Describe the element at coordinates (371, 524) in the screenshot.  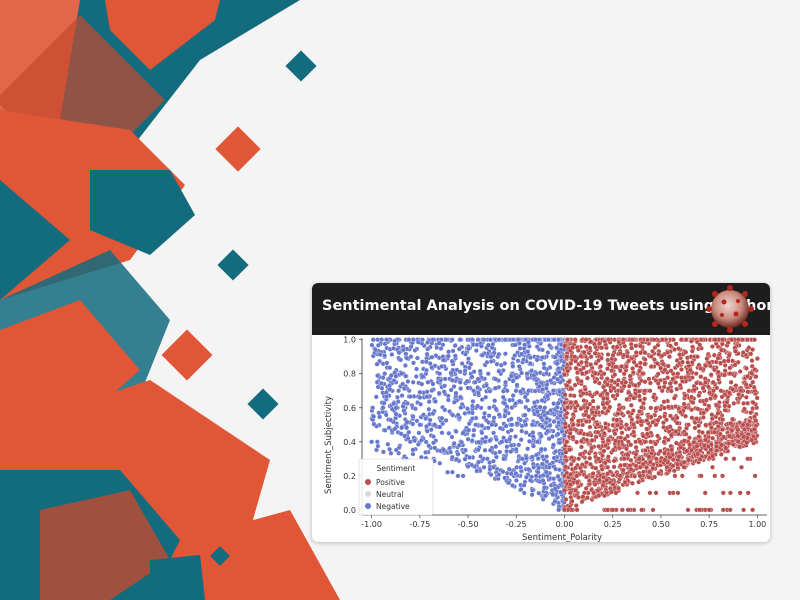
I see `x-tick-label: -1.00` at that location.